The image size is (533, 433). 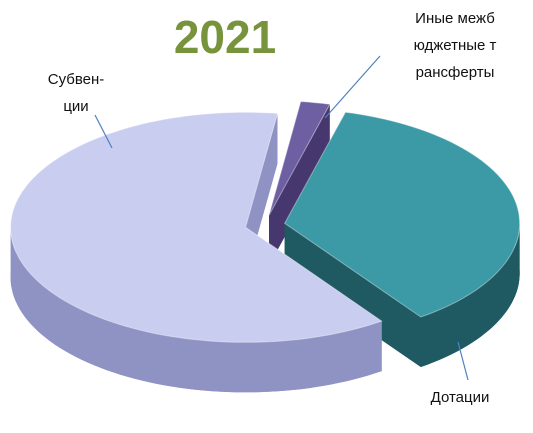 I want to click on slice, so click(x=299, y=158).